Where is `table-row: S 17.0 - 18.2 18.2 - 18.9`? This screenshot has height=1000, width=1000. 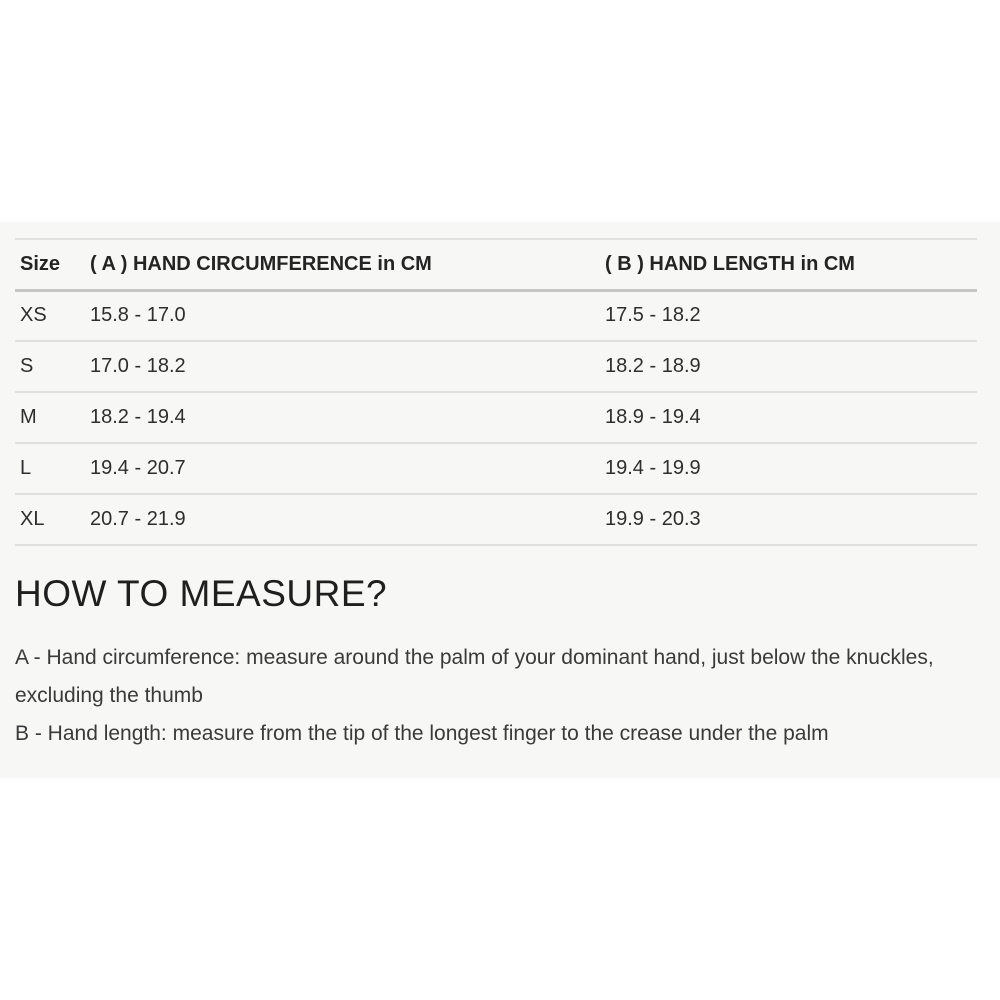 table-row: S 17.0 - 18.2 18.2 - 18.9 is located at coordinates (496, 367).